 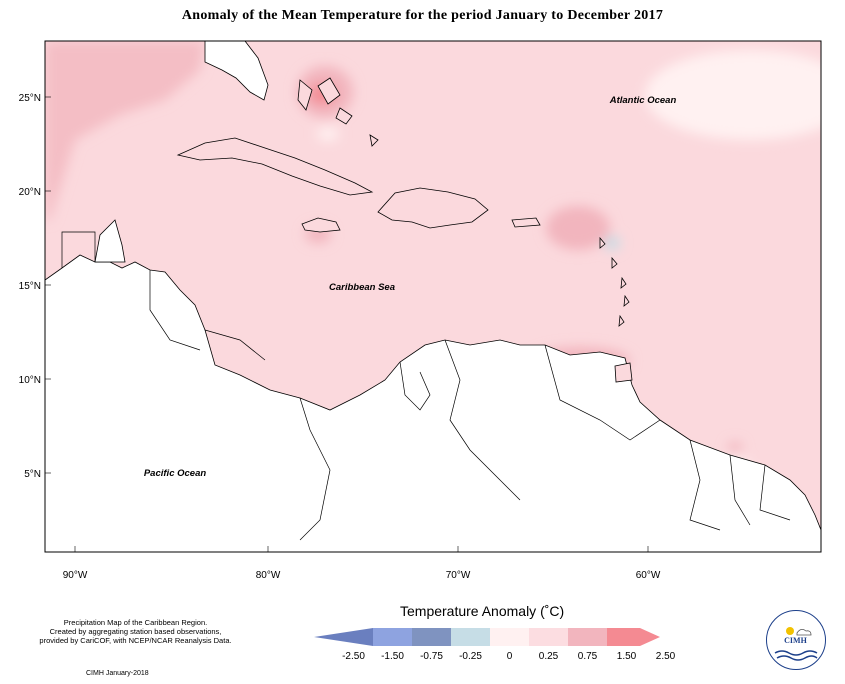 What do you see at coordinates (117, 673) in the screenshot?
I see `footer-credit: CIMH January-2018` at bounding box center [117, 673].